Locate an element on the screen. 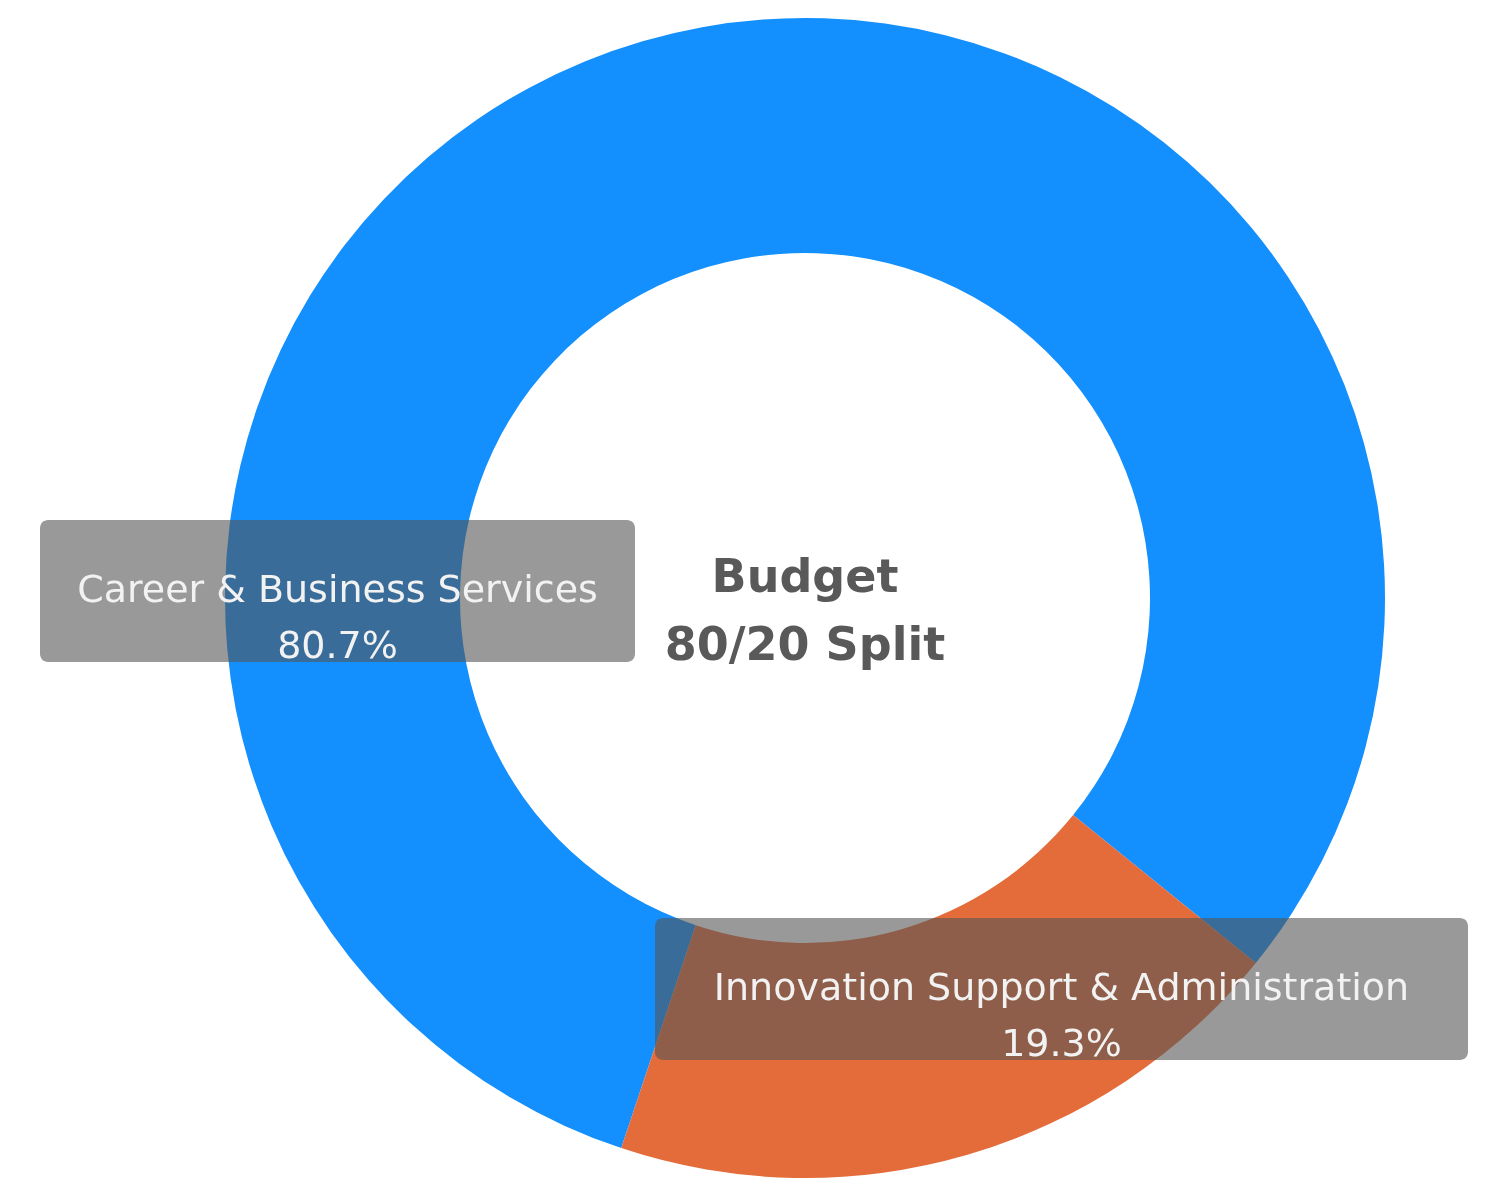 This screenshot has width=1487, height=1180. text: Budget 80/20 Split is located at coordinates (805, 610).